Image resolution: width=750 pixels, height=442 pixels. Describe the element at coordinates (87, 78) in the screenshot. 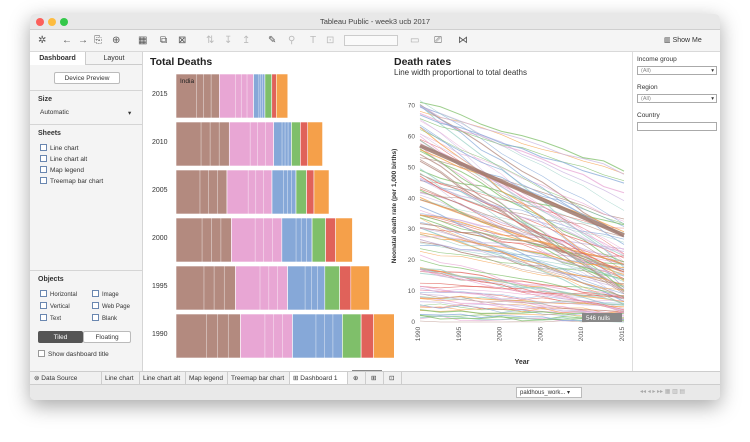

I see `device-preview-button: Device Preview` at that location.